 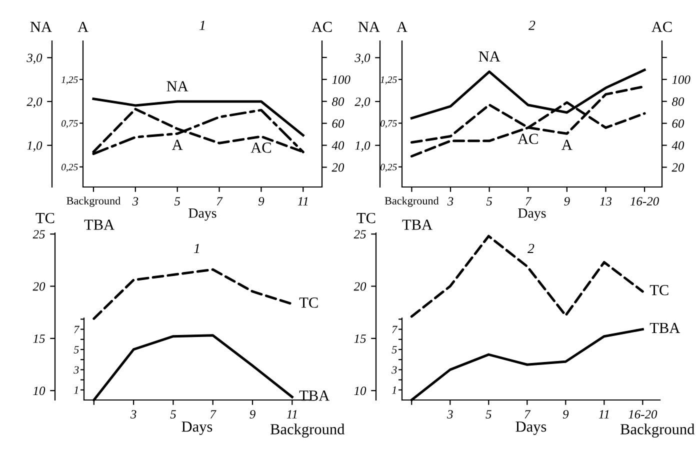 I want to click on chart-title: 2, so click(x=532, y=25).